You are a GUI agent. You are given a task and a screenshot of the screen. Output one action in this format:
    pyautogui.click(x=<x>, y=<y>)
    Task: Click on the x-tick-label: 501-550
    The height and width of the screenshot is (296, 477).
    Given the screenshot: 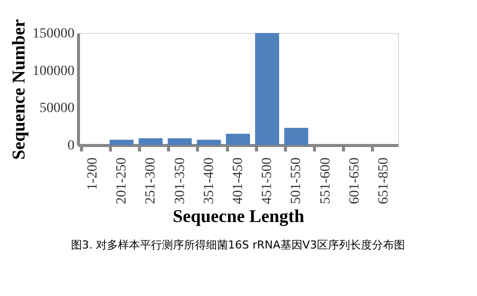 What is the action you would take?
    pyautogui.click(x=296, y=181)
    